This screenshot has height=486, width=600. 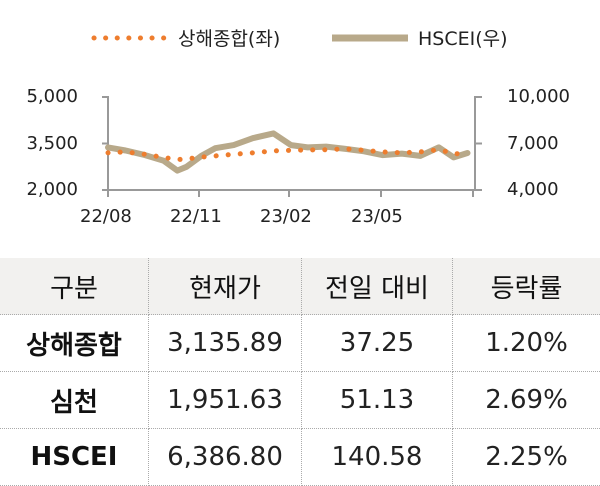 What do you see at coordinates (74, 400) in the screenshot?
I see `row-name: 심천` at bounding box center [74, 400].